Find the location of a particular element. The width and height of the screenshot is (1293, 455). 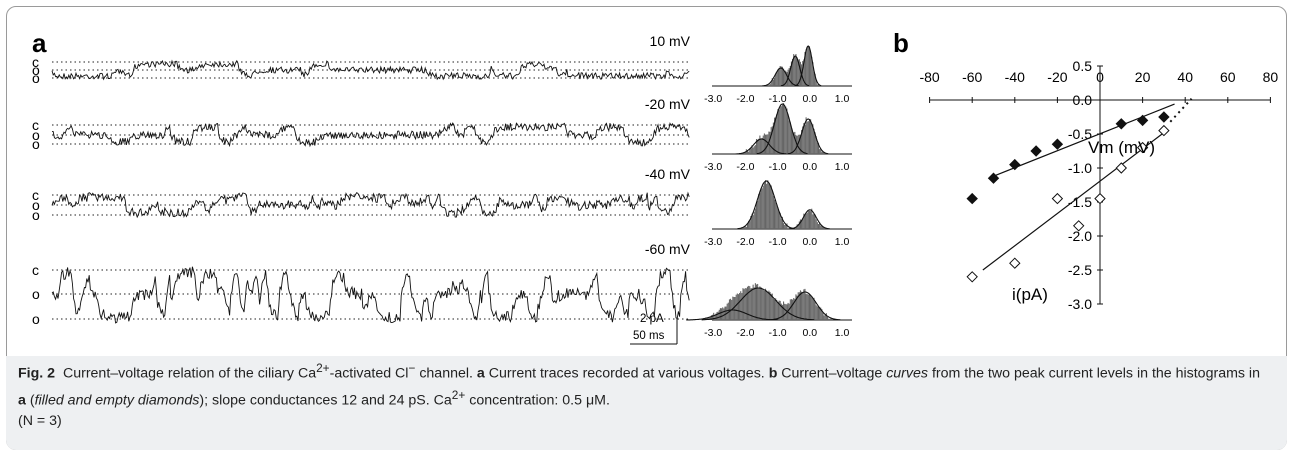

y-tick-label: -1.0 is located at coordinates (1080, 168).